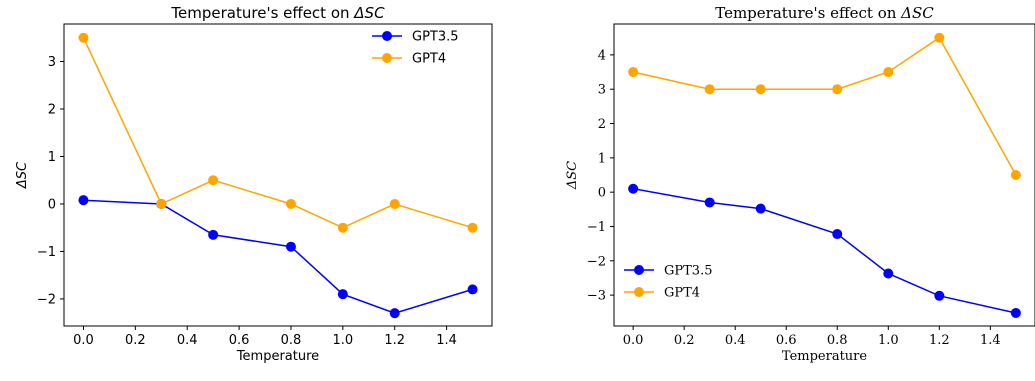  Describe the element at coordinates (596, 296) in the screenshot. I see `y-tick-label: −3` at that location.